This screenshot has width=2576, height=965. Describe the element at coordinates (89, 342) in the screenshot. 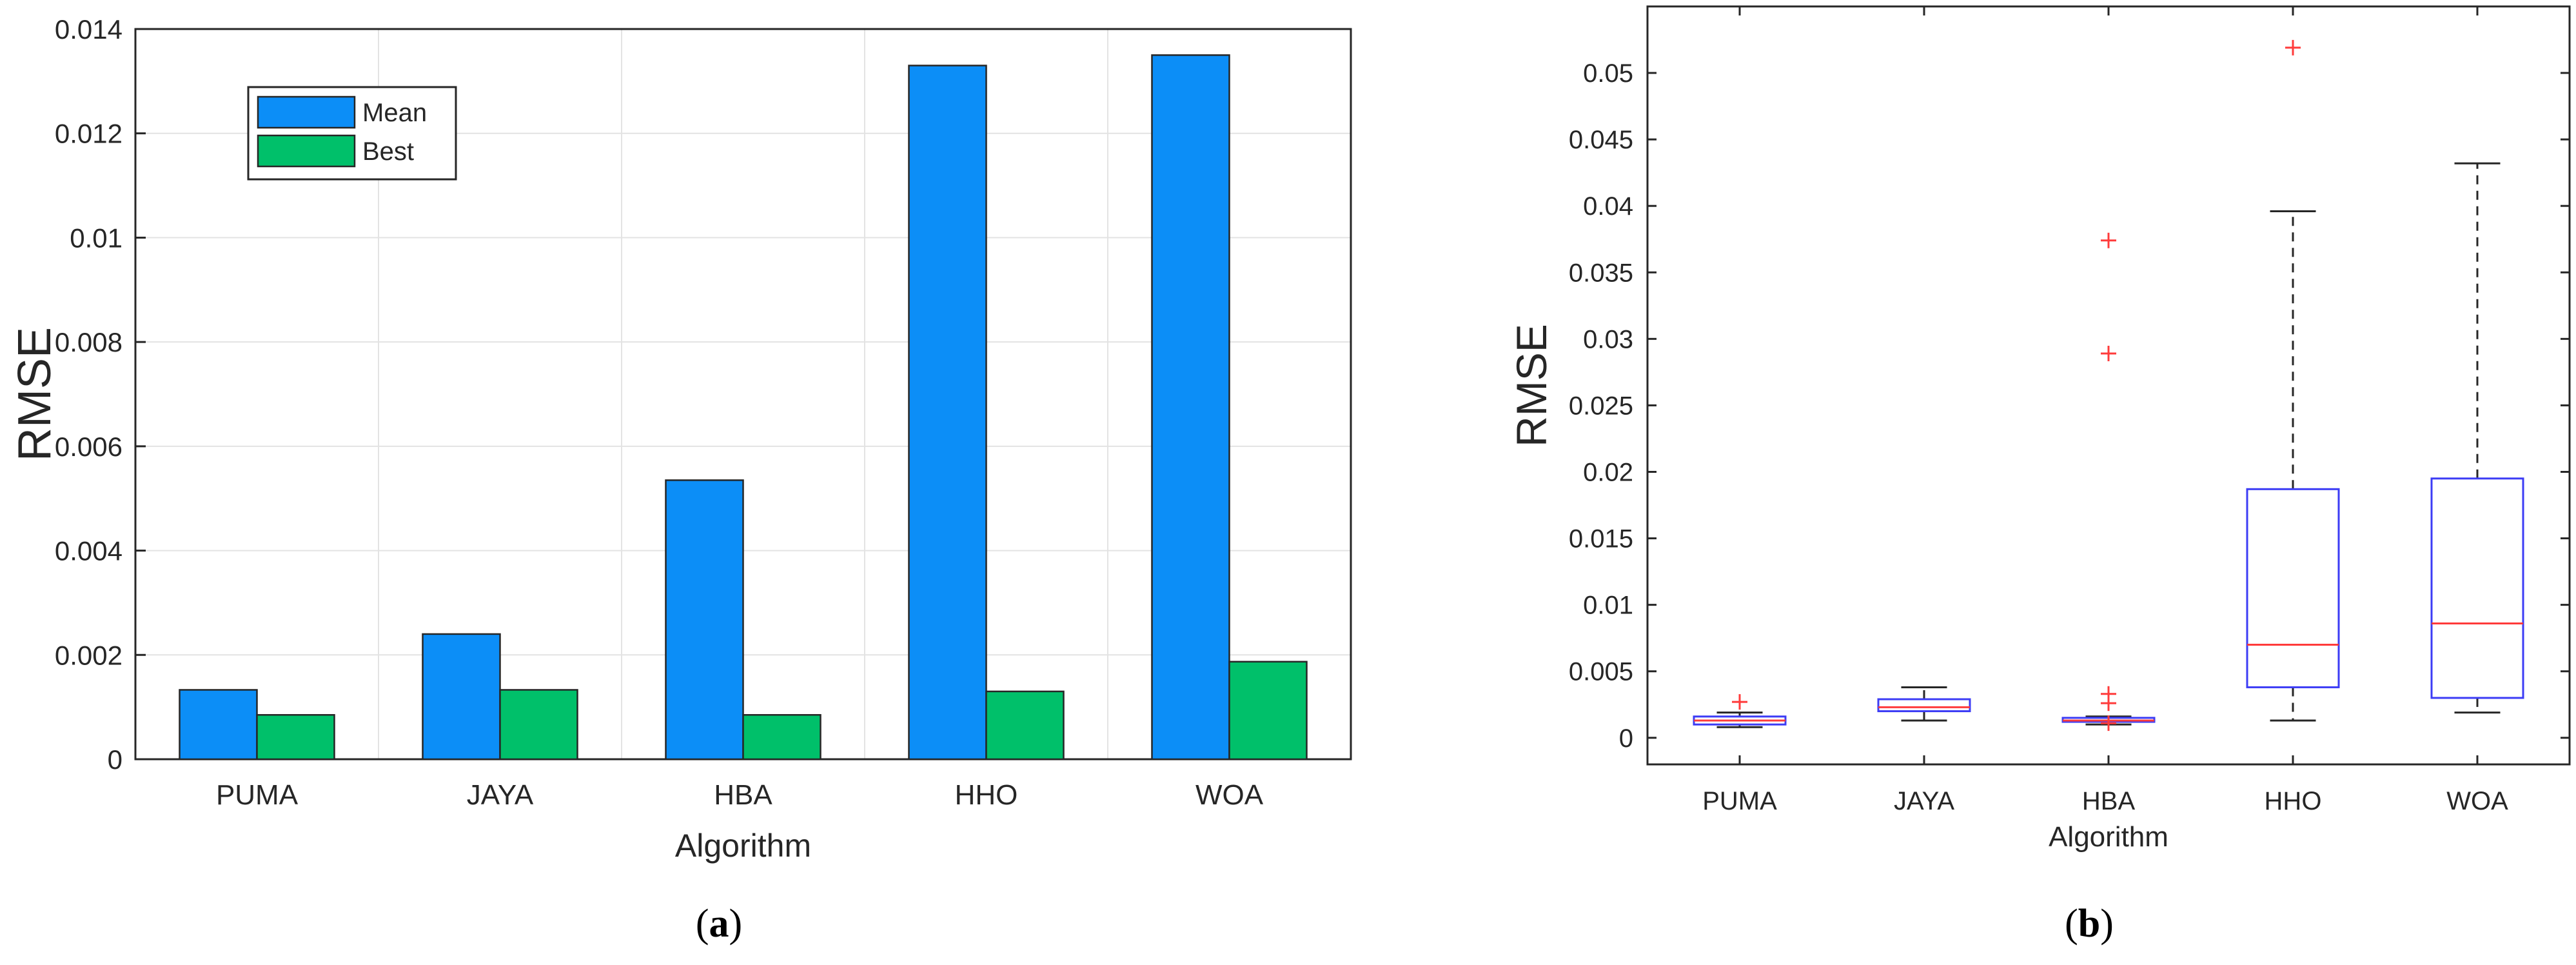

I see `y-tick-label: 0.008` at that location.